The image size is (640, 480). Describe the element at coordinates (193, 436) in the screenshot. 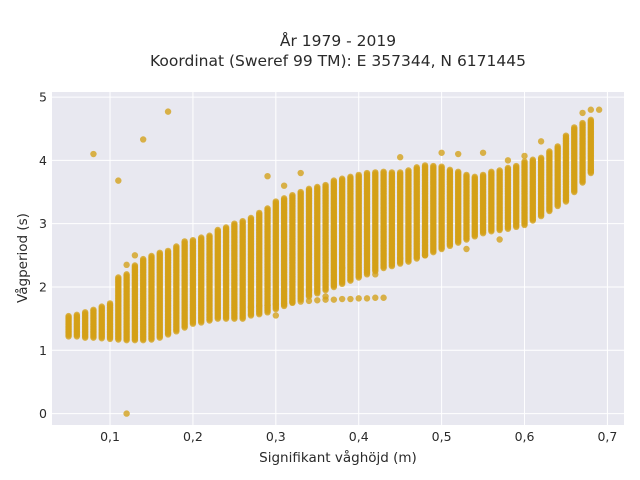

I see `x-tick-label: 0,2` at that location.